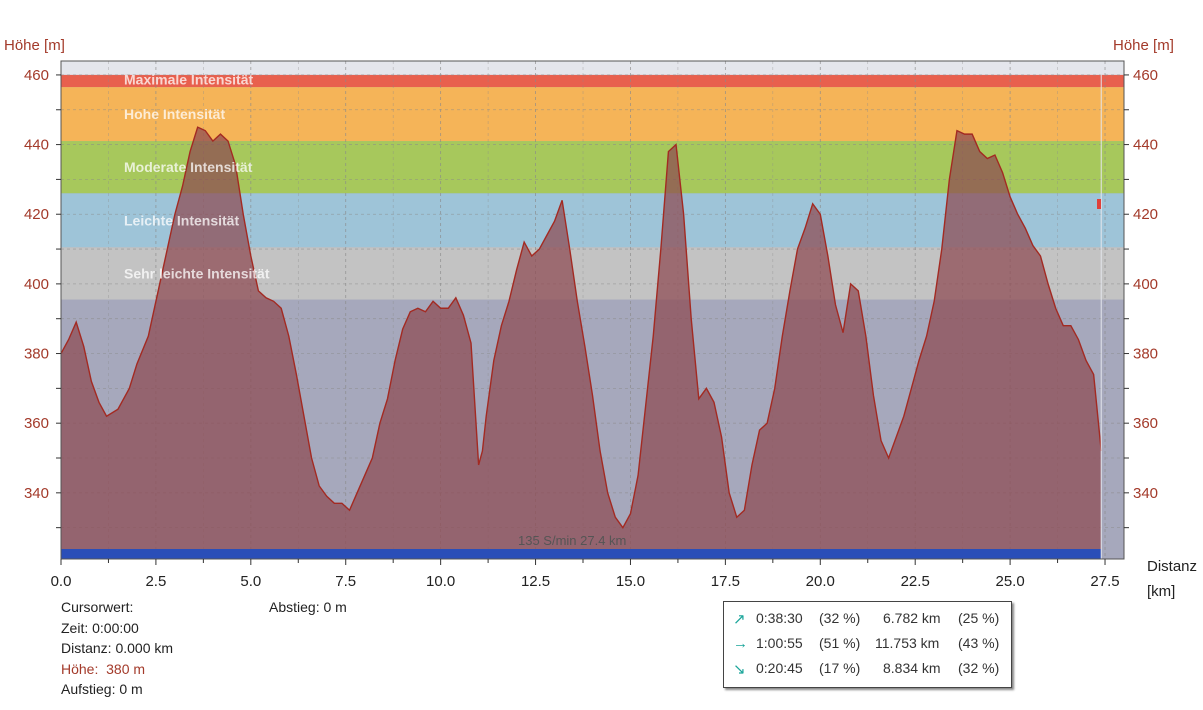 The image size is (1203, 710). Describe the element at coordinates (840, 618) in the screenshot. I see `summary-time-pct: (32 %)` at that location.